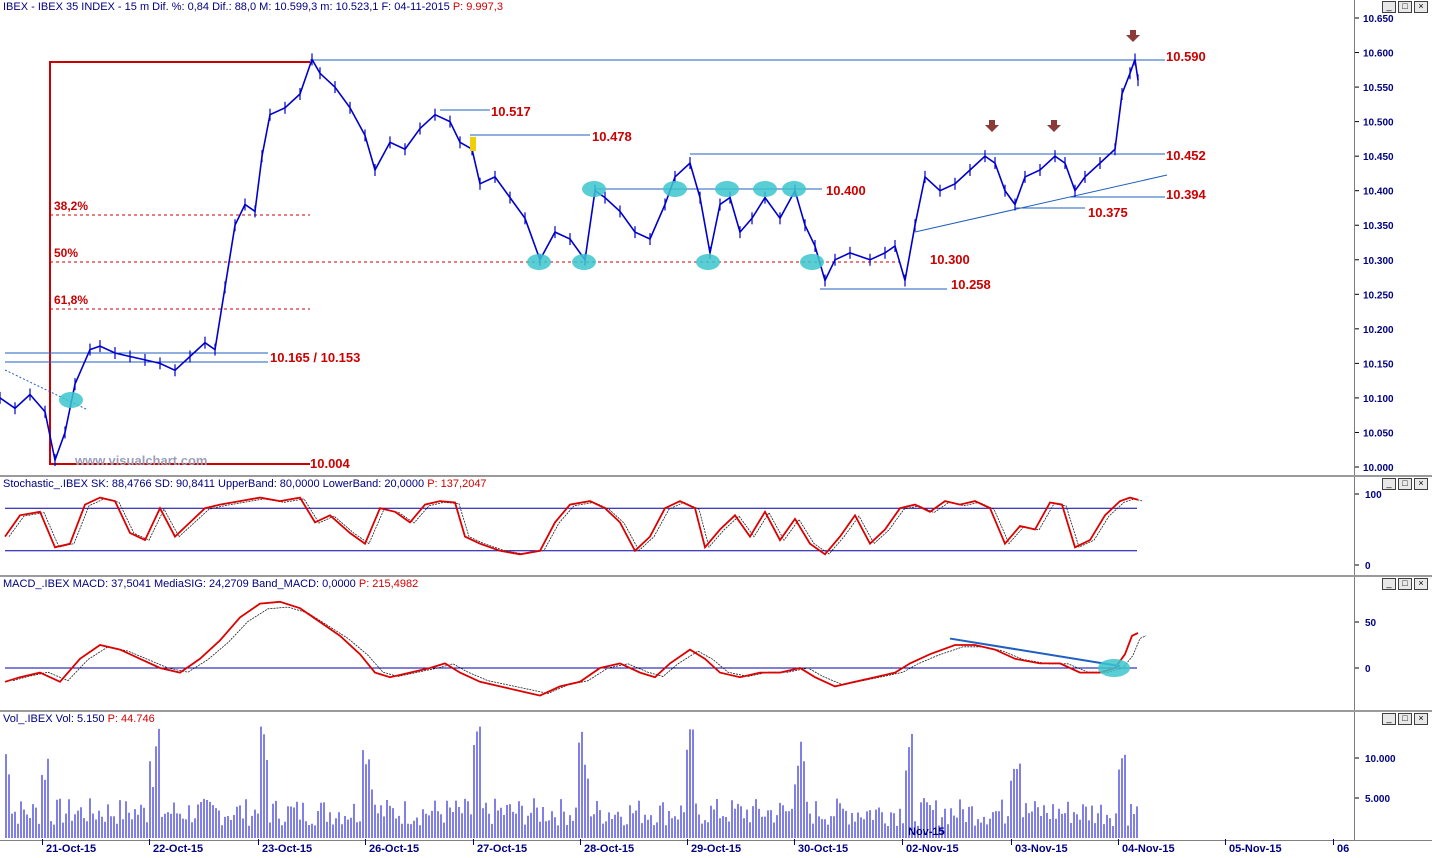  Describe the element at coordinates (287, 849) in the screenshot. I see `date-label: 23-Oct-15` at that location.